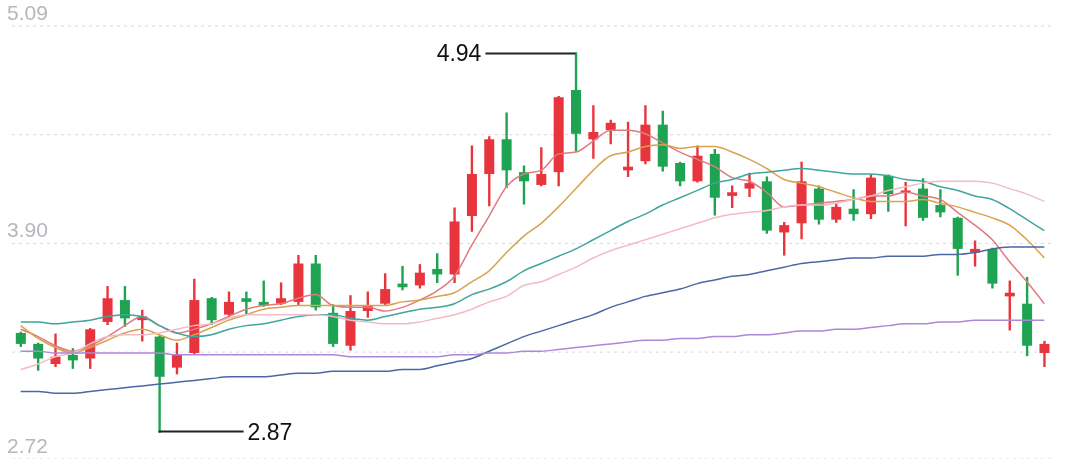  I want to click on annotation: 4.94, so click(459, 53).